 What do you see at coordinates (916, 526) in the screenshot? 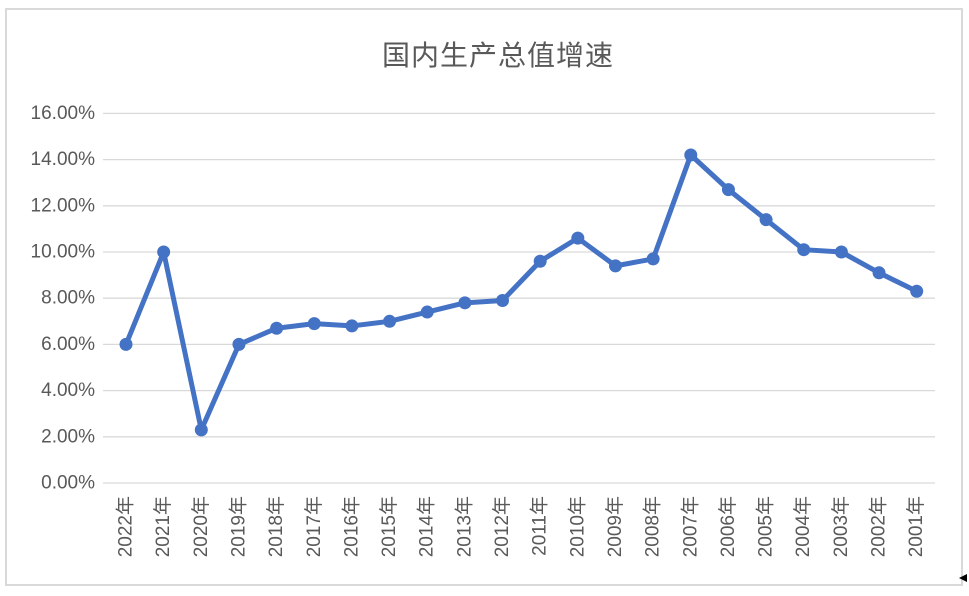
I see `x-axis-label: 2001年` at bounding box center [916, 526].